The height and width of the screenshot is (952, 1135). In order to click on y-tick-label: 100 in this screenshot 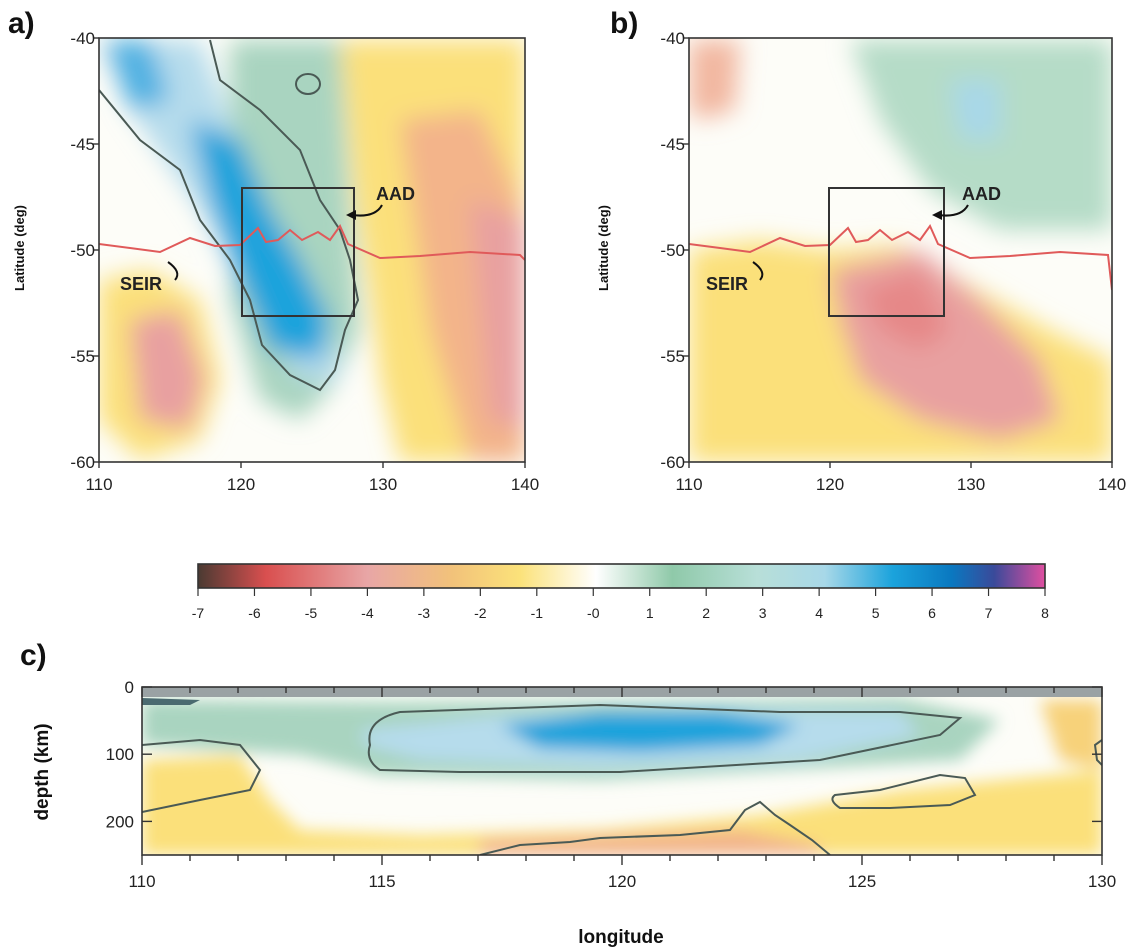, I will do `click(120, 754)`.